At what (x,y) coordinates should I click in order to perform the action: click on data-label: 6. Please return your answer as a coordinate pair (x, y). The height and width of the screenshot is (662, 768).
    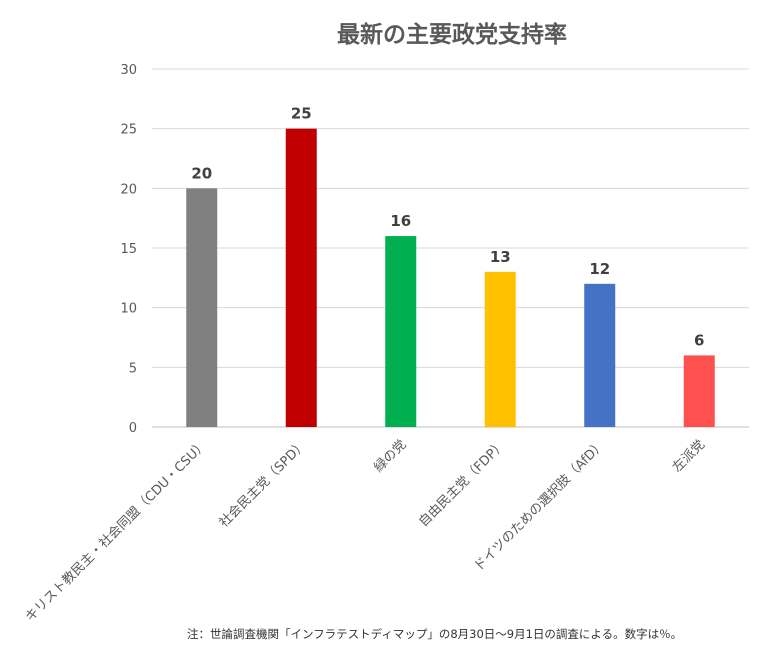
    Looking at the image, I should click on (699, 340).